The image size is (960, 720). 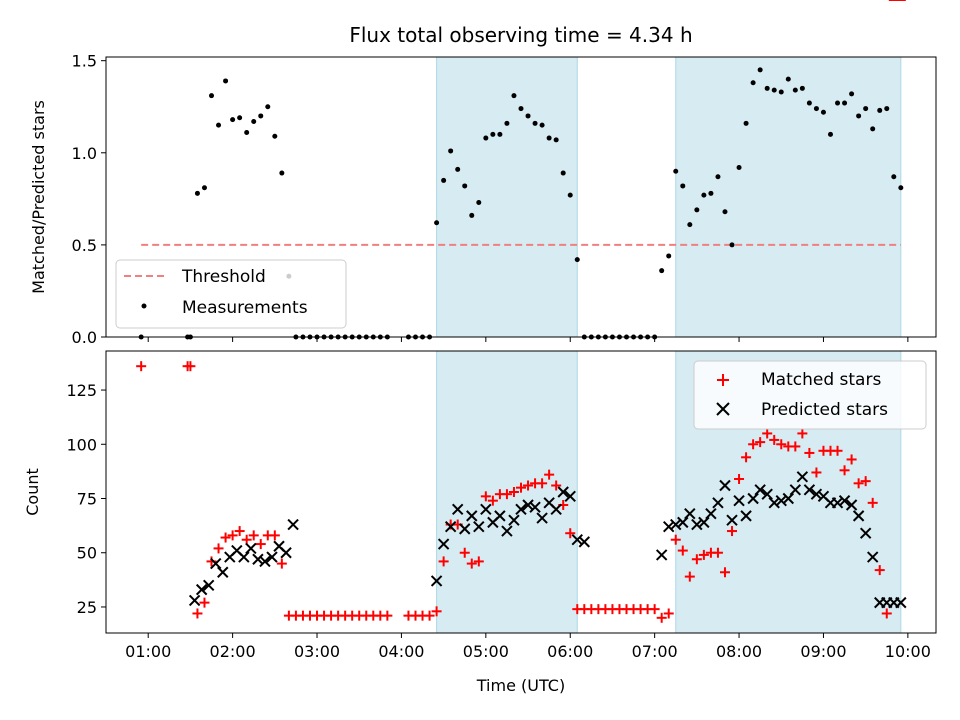 I want to click on x-tick-label: 05:00, so click(x=486, y=651).